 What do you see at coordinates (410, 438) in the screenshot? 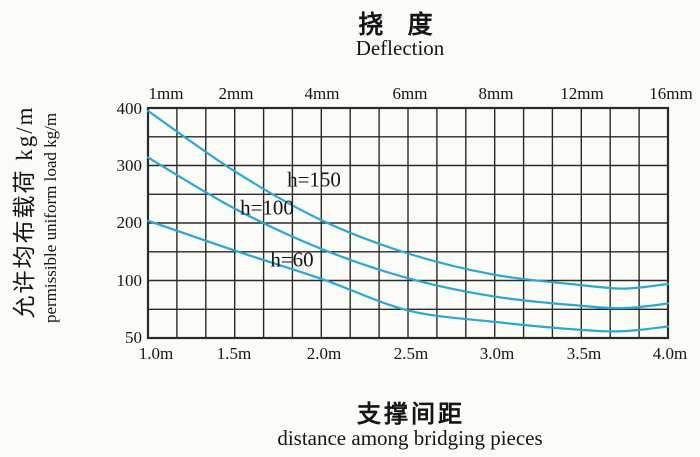
I see `x-axis-title-en: distance among bridging pieces` at bounding box center [410, 438].